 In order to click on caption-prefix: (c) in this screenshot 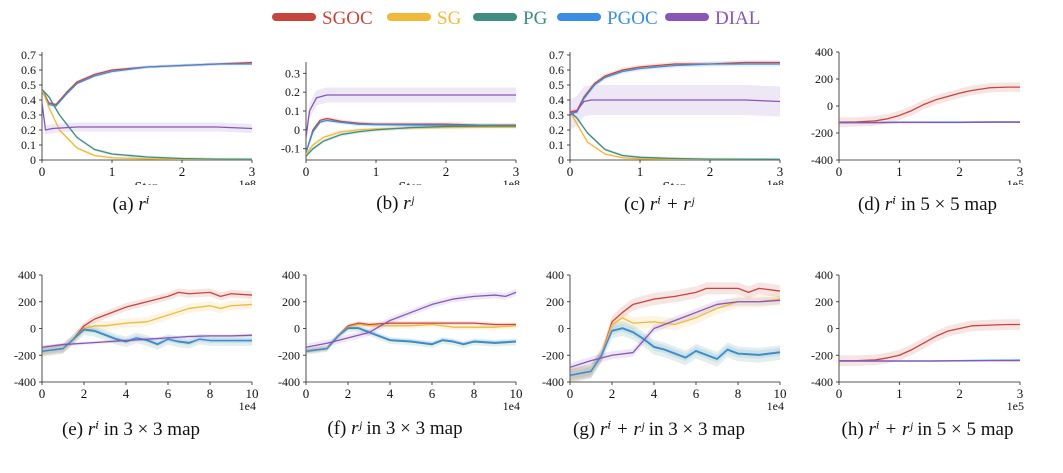, I will do `click(637, 204)`.